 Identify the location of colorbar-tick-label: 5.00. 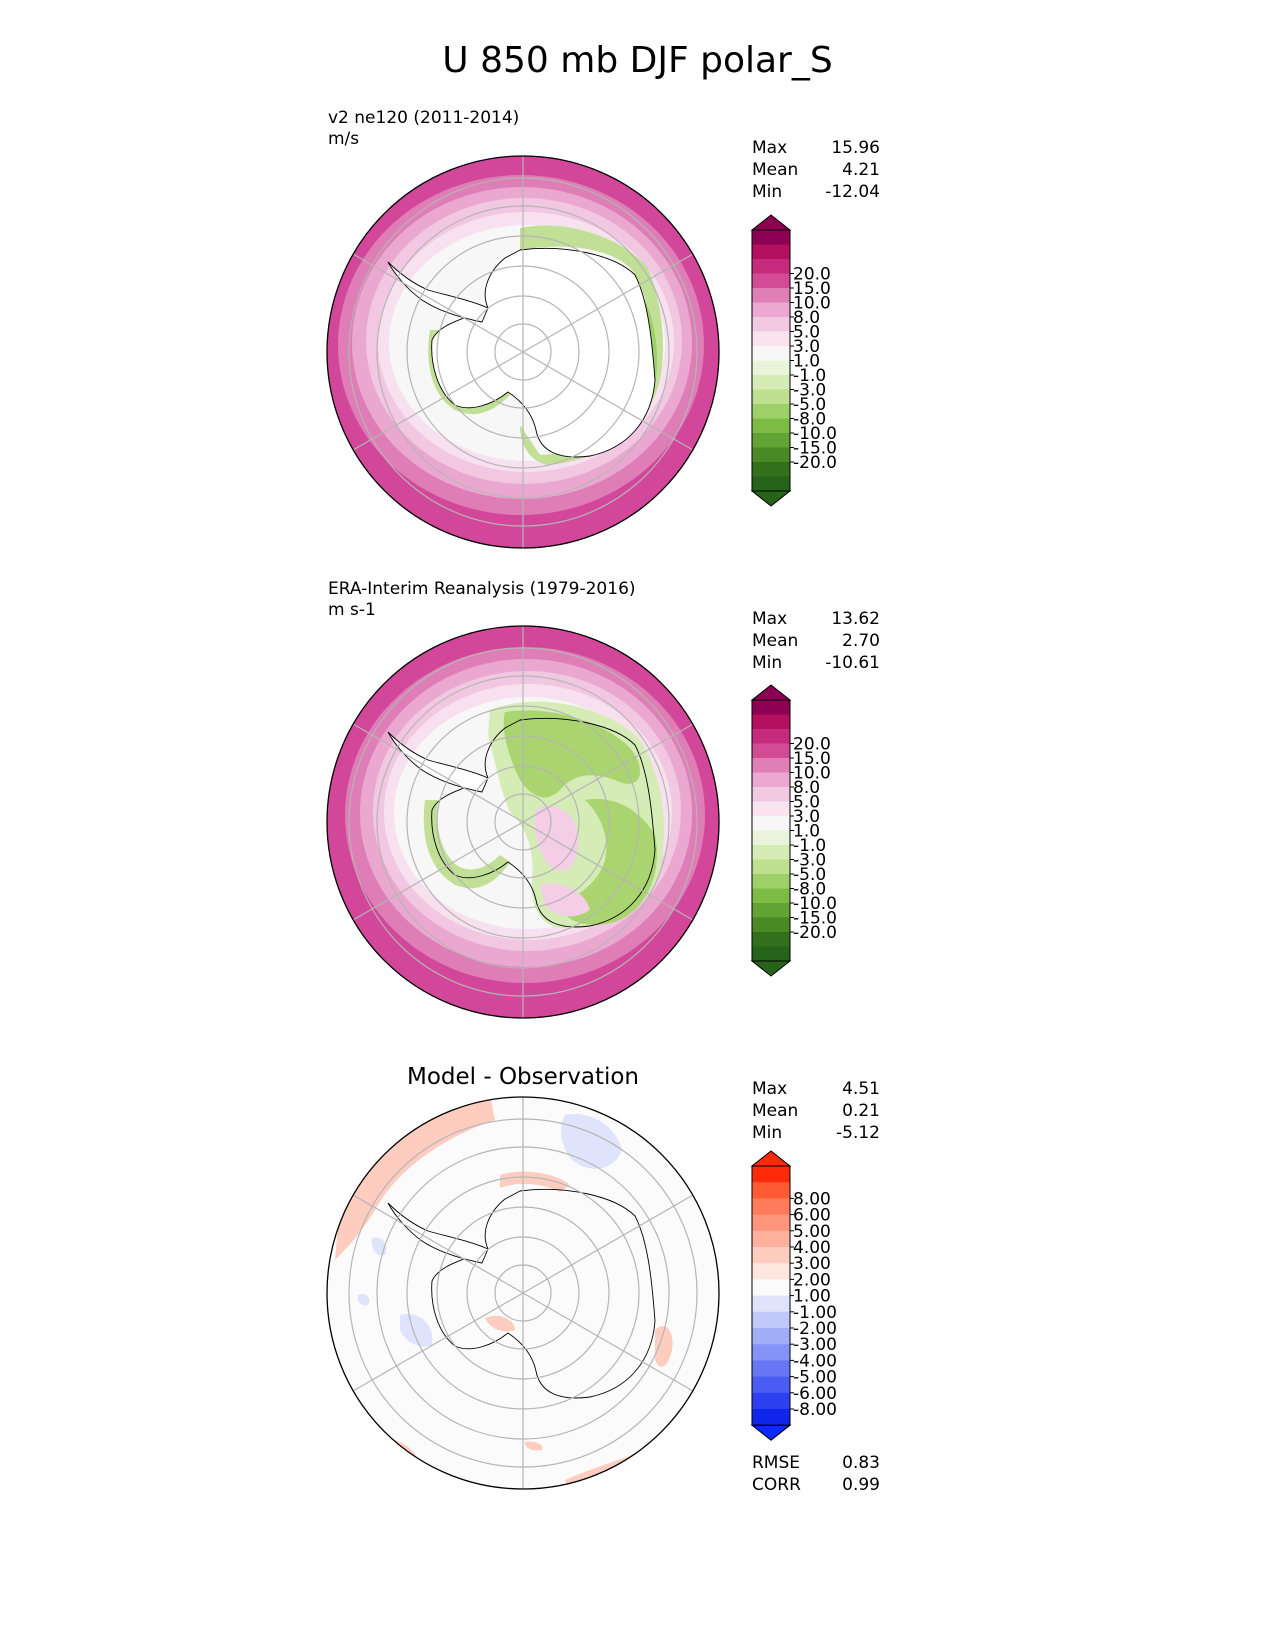
(812, 1232).